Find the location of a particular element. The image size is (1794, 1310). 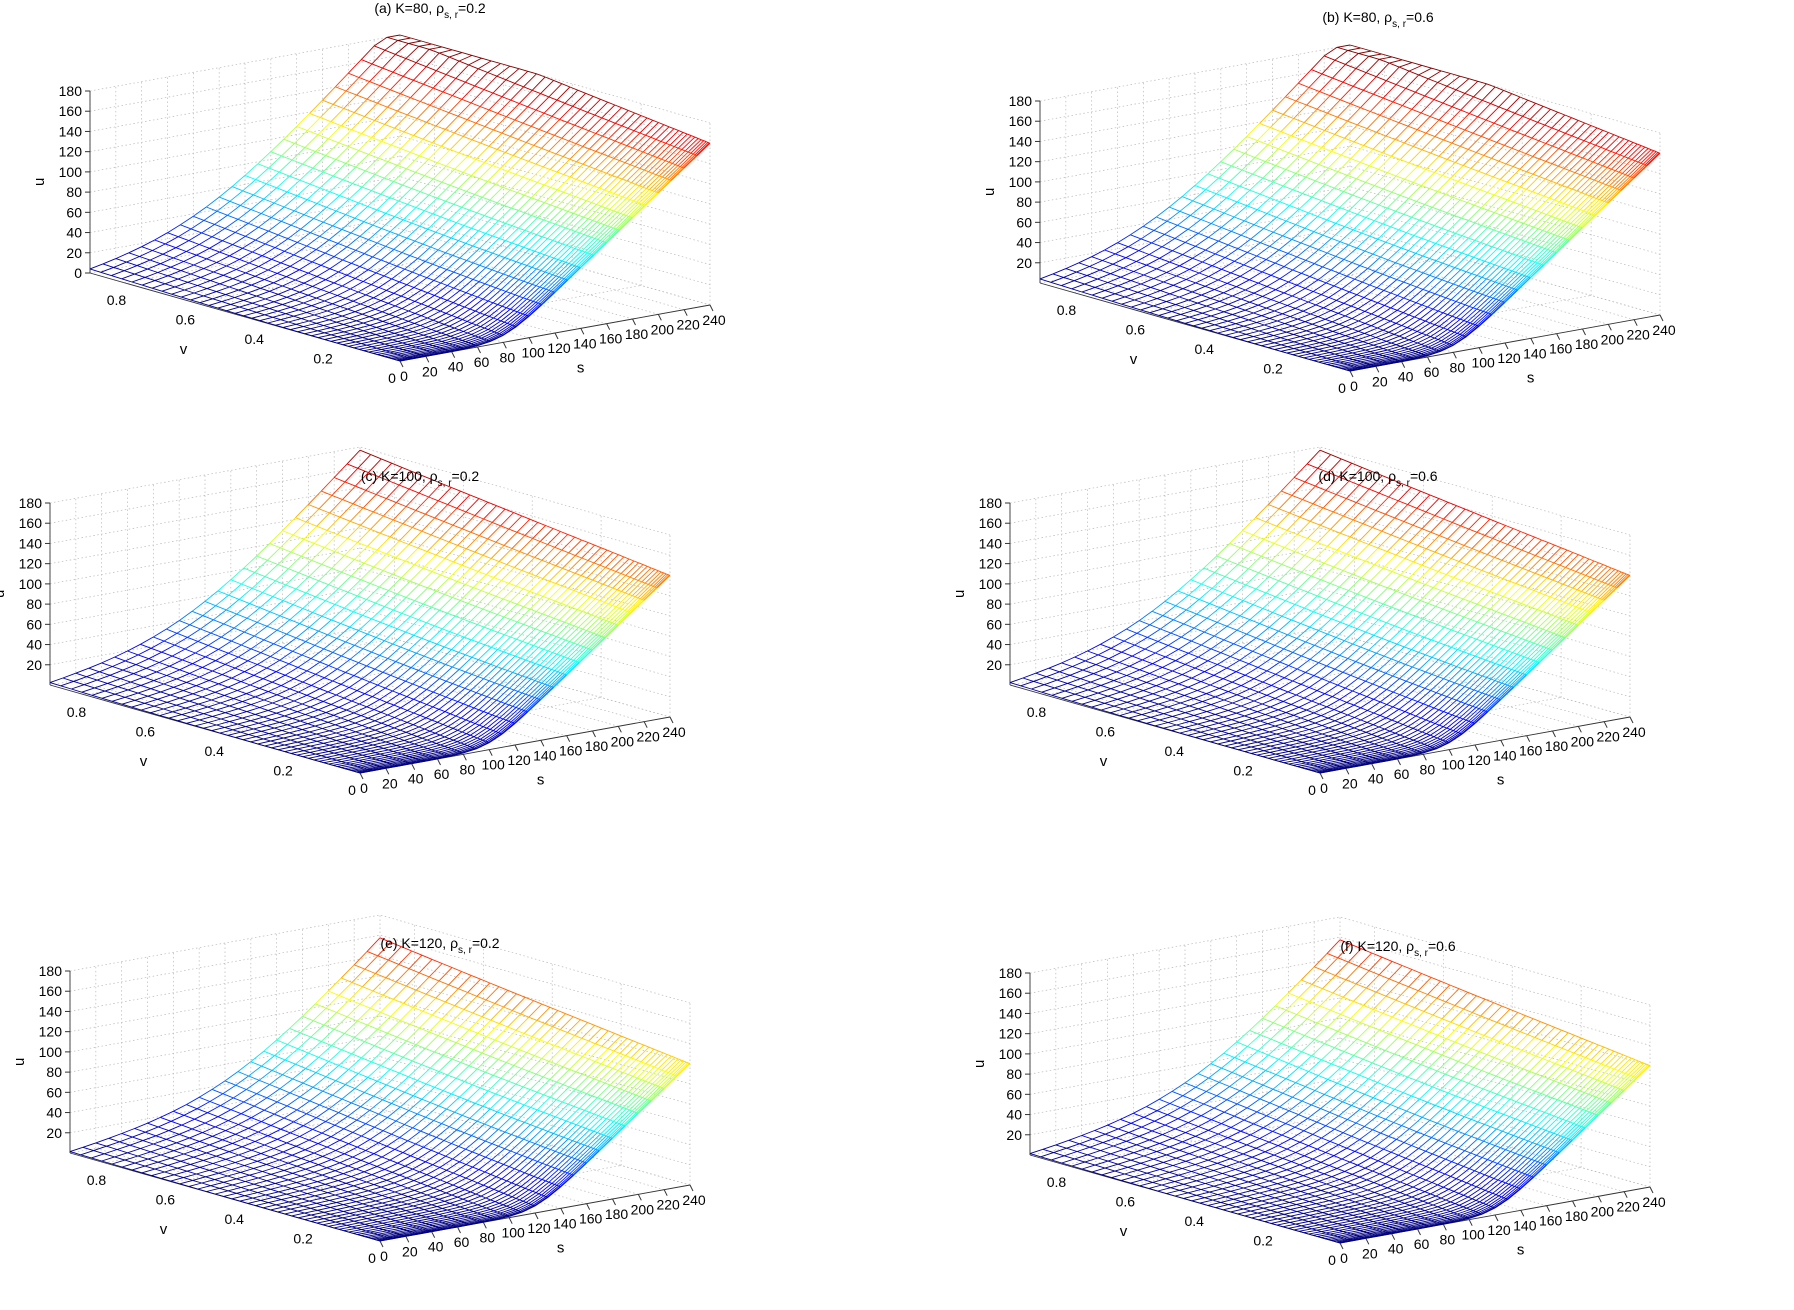

s-tick-label: 20 is located at coordinates (430, 371).